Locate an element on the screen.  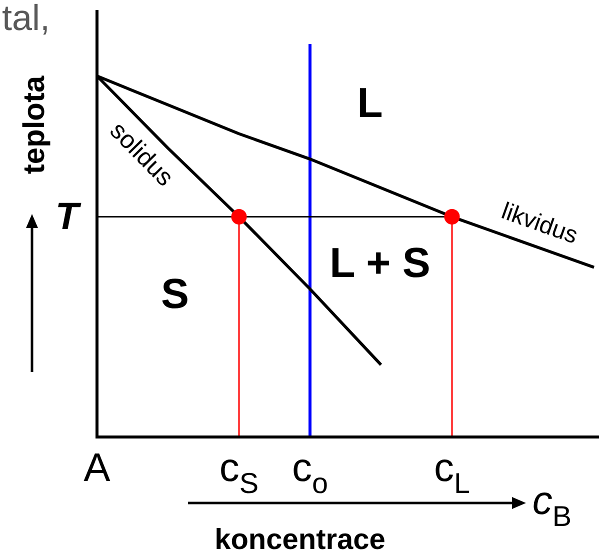
annotation: S is located at coordinates (175, 293).